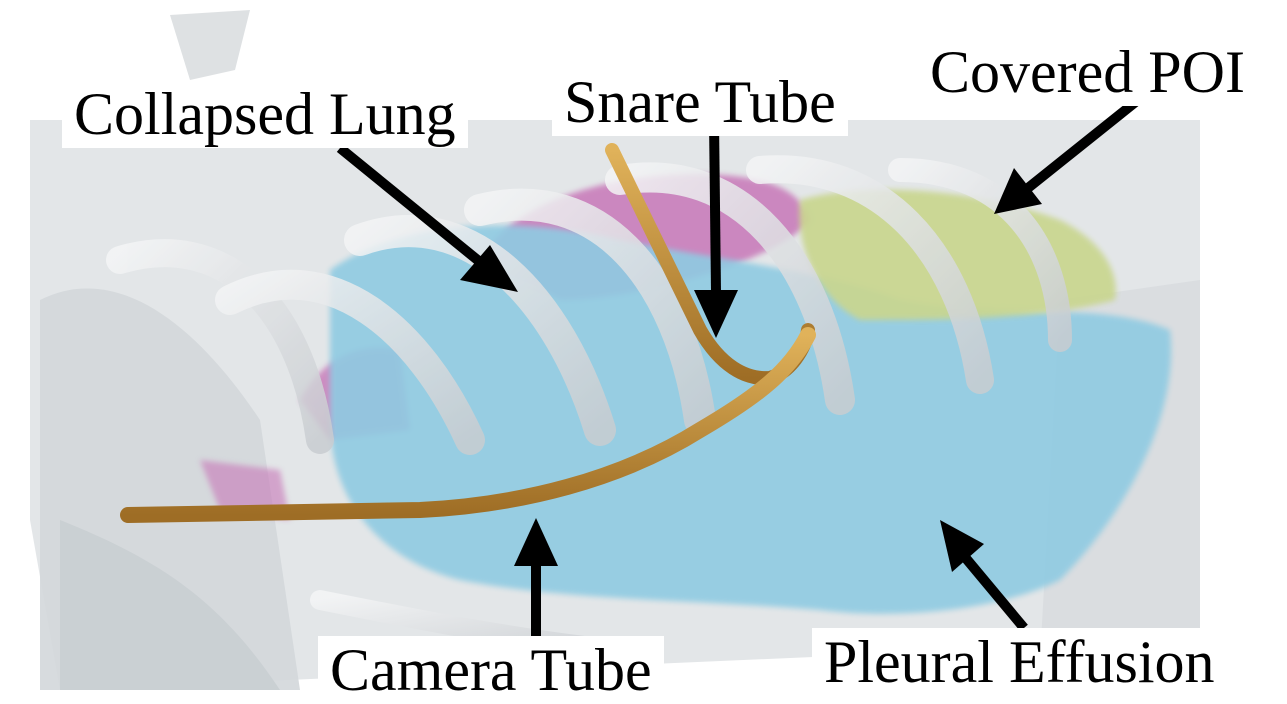 This screenshot has width=1287, height=704. I want to click on pleural-effusion-label: Pleural Effusion, so click(1019, 662).